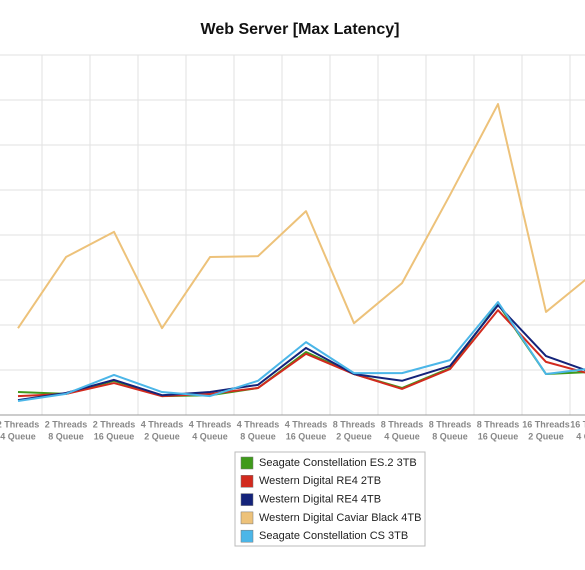 This screenshot has width=585, height=570. I want to click on legend-label: Western Digital Caviar Black 4TB, so click(340, 518).